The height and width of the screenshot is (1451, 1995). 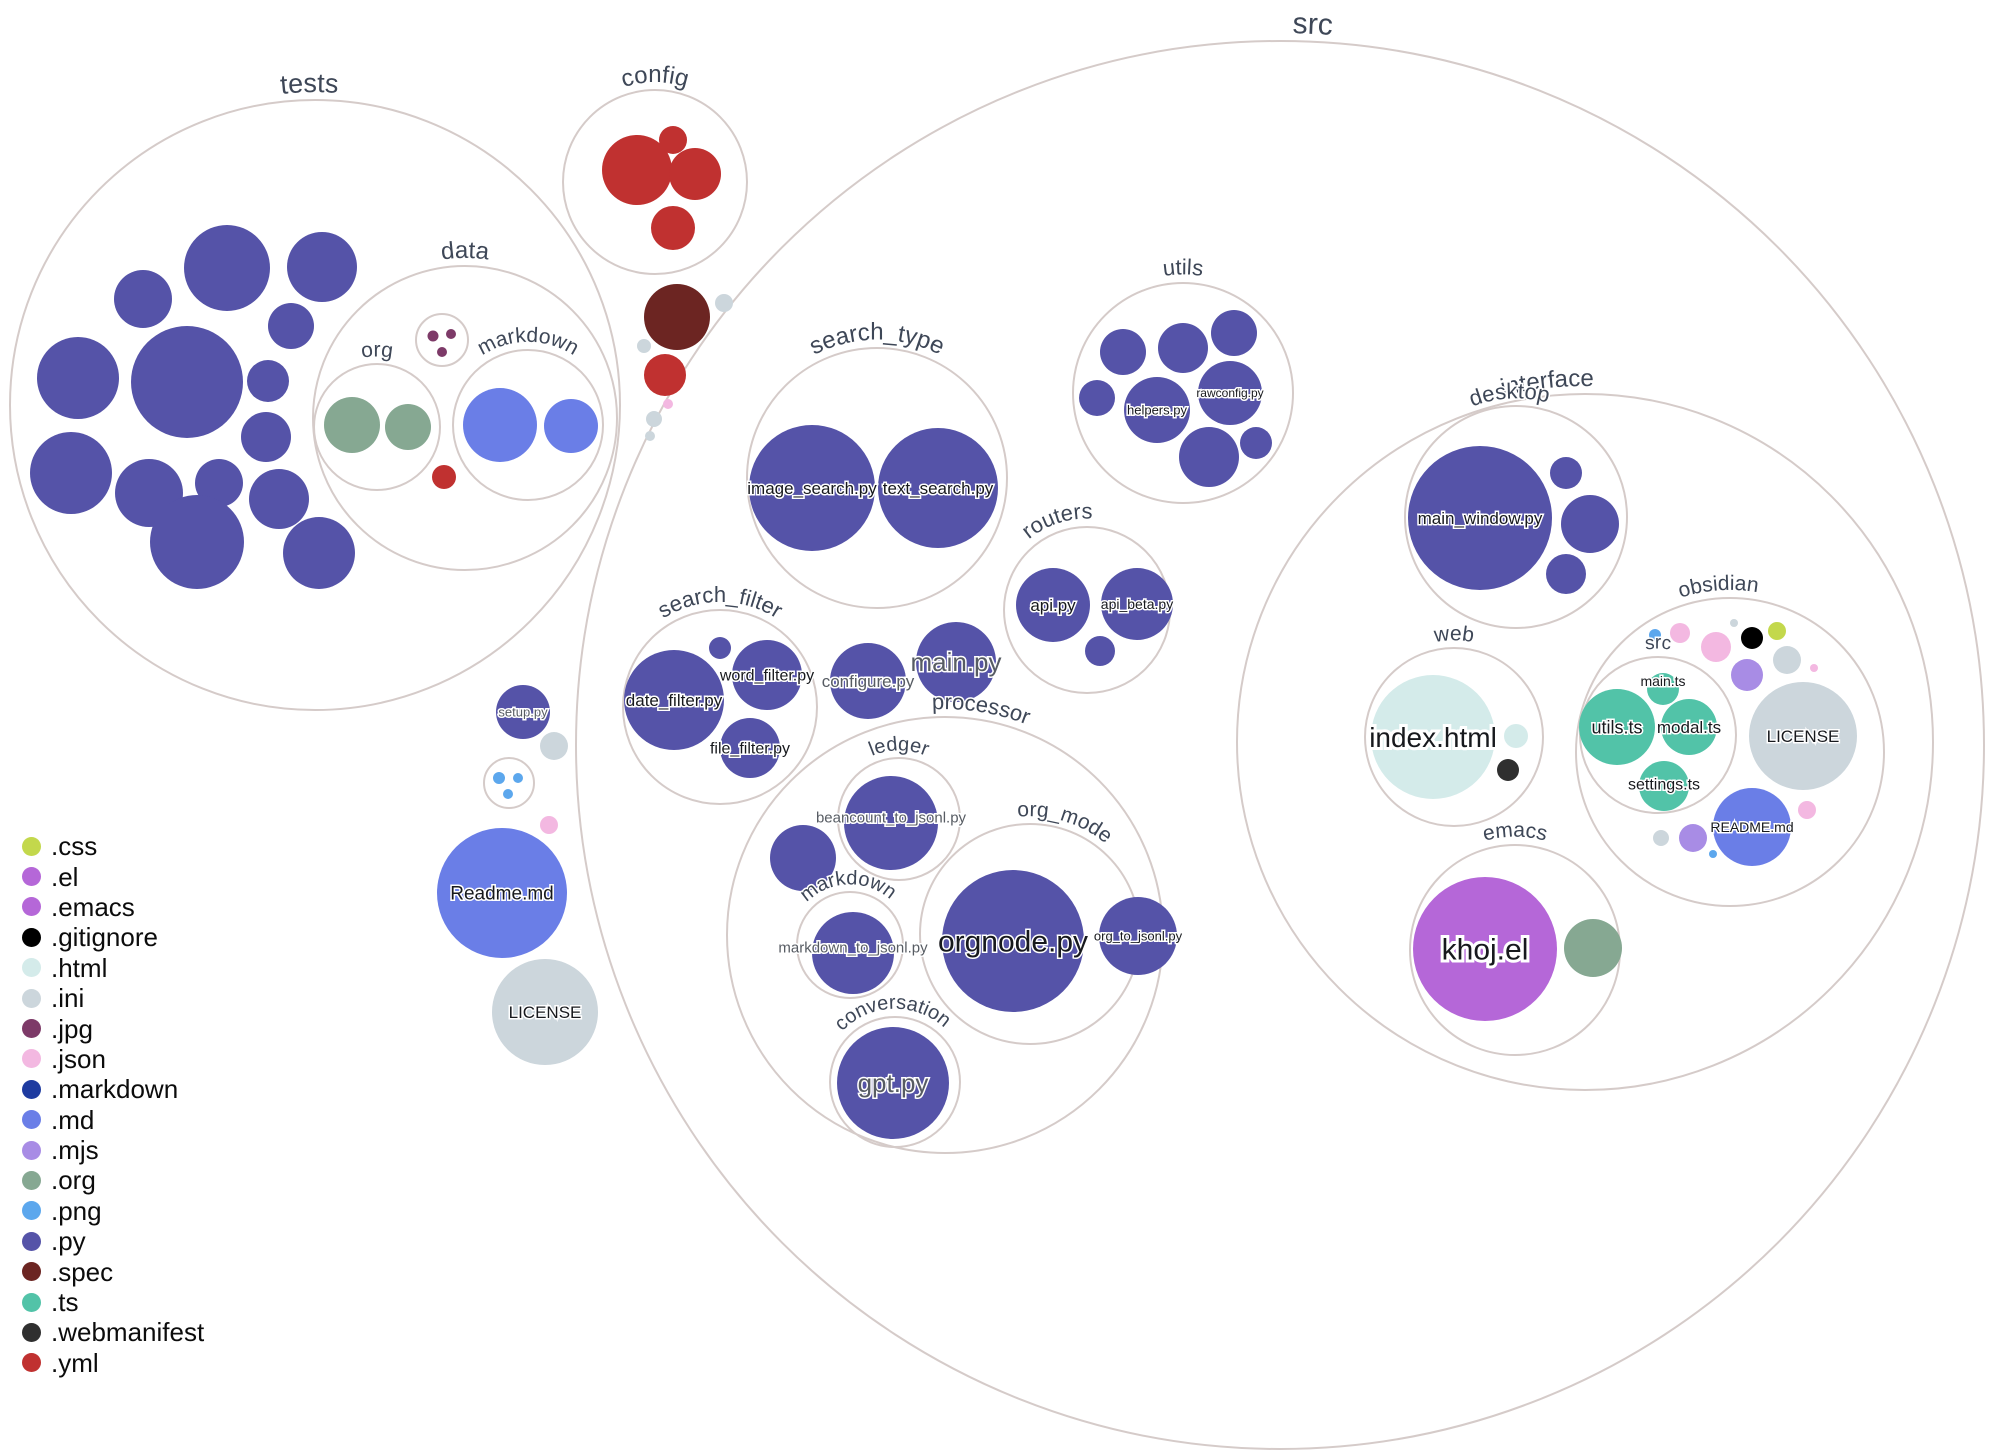 What do you see at coordinates (113, 1241) in the screenshot?
I see `legend-item: .py` at bounding box center [113, 1241].